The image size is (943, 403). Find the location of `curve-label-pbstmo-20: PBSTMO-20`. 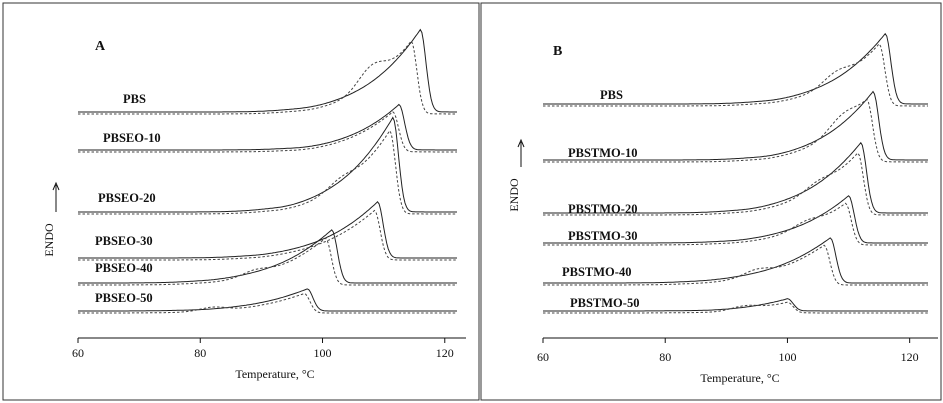

curve-label-pbstmo-20: PBSTMO-20 is located at coordinates (602, 209).